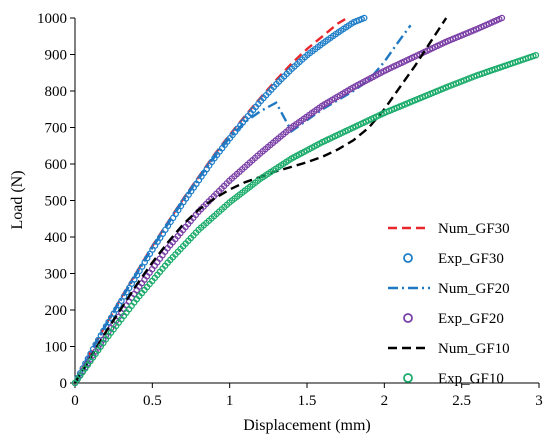  I want to click on legend-label: Exp_GF20, so click(471, 319).